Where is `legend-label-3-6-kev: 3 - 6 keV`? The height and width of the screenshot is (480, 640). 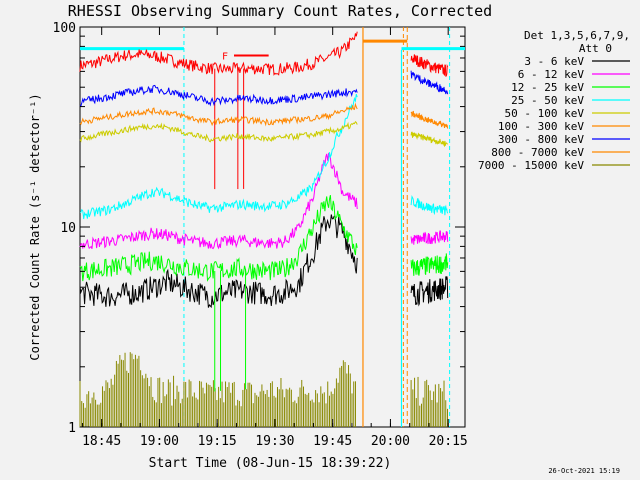
legend-label-3-6-kev: 3 - 6 keV is located at coordinates (554, 61).